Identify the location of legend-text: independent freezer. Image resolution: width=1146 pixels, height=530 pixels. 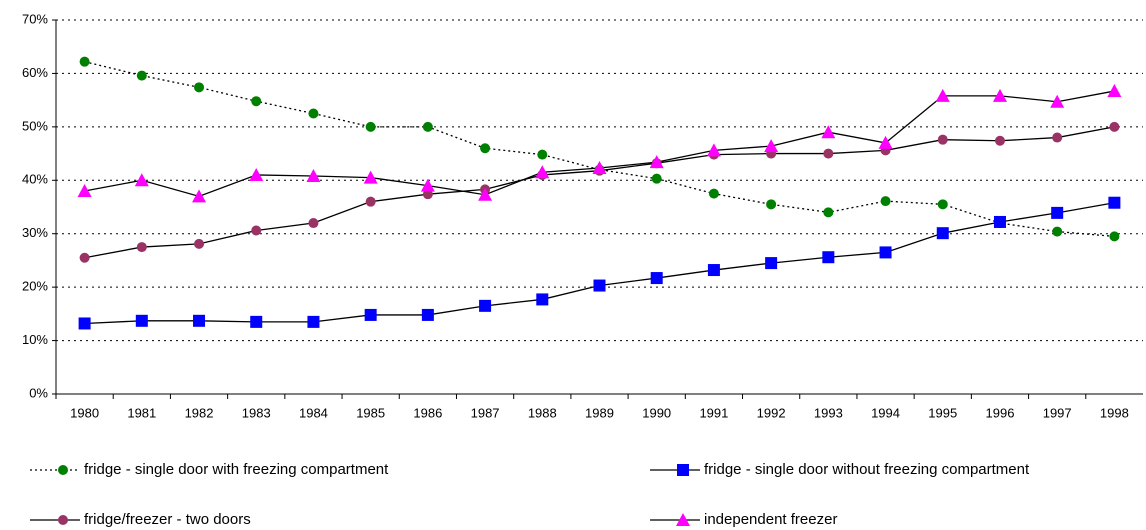
(770, 519).